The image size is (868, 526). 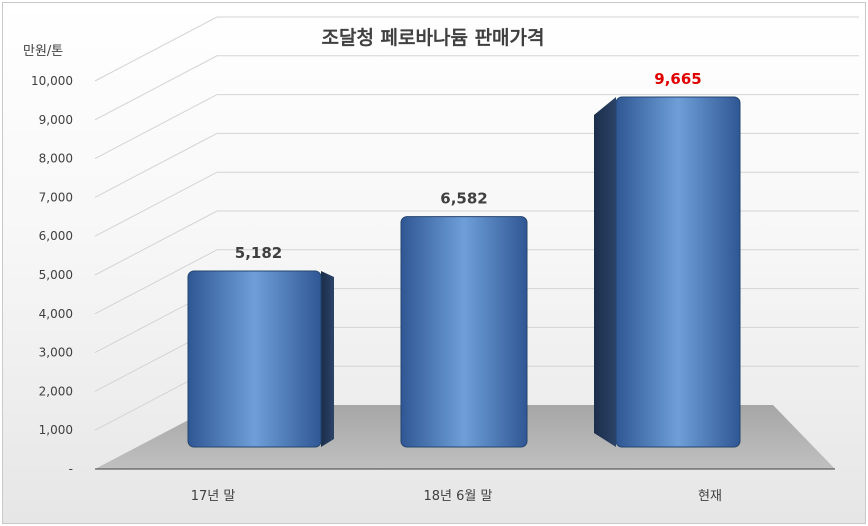 What do you see at coordinates (56, 391) in the screenshot?
I see `y-tick-label: 2,000` at bounding box center [56, 391].